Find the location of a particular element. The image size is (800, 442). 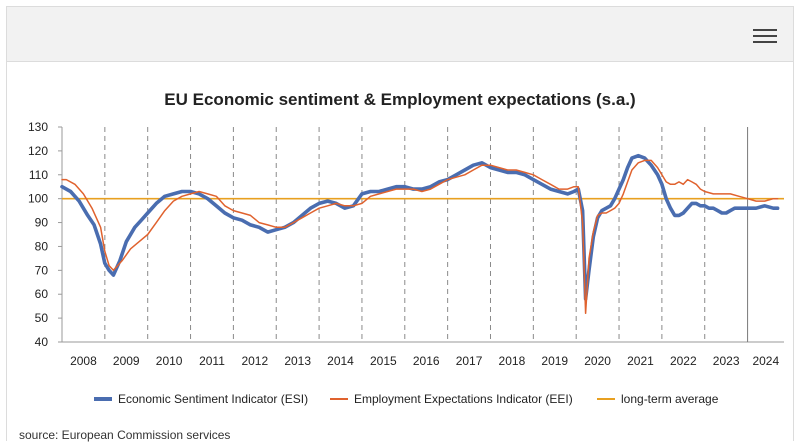

y-tick-label: 100 is located at coordinates (38, 199).